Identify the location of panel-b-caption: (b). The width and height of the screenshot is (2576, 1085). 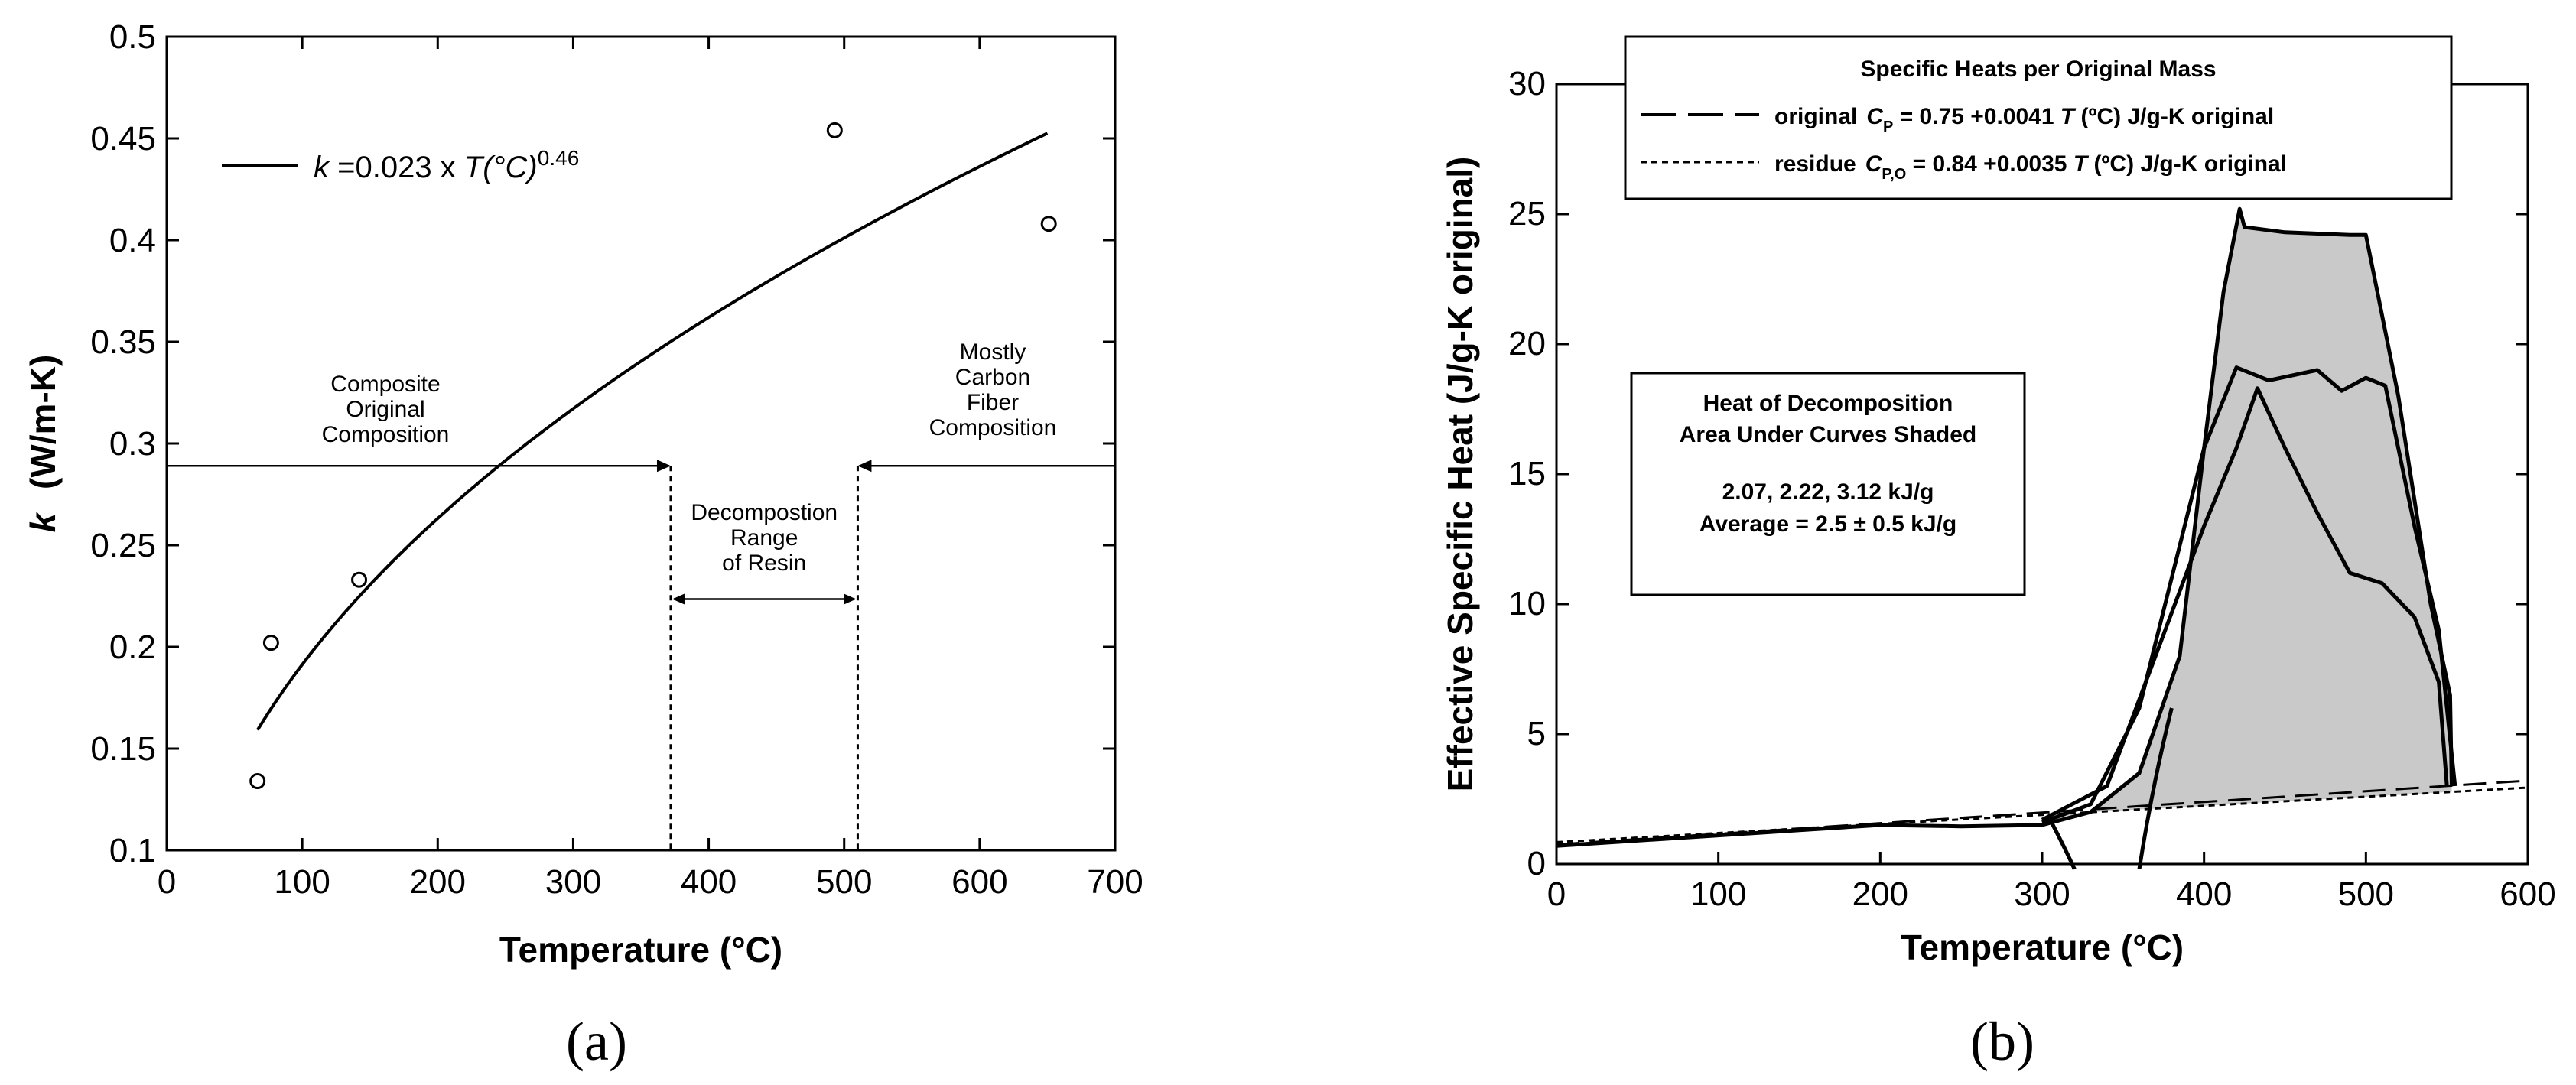
(2002, 1042).